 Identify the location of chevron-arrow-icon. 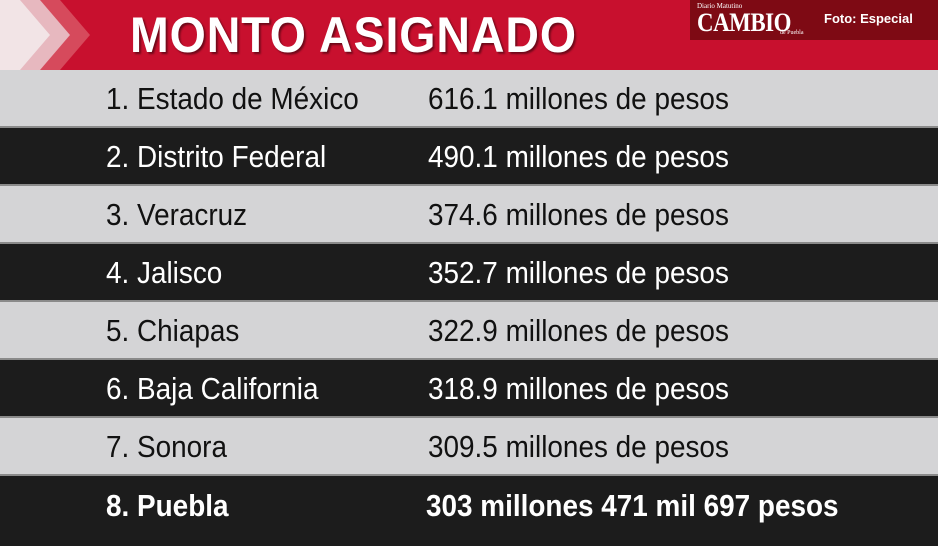
(45, 35).